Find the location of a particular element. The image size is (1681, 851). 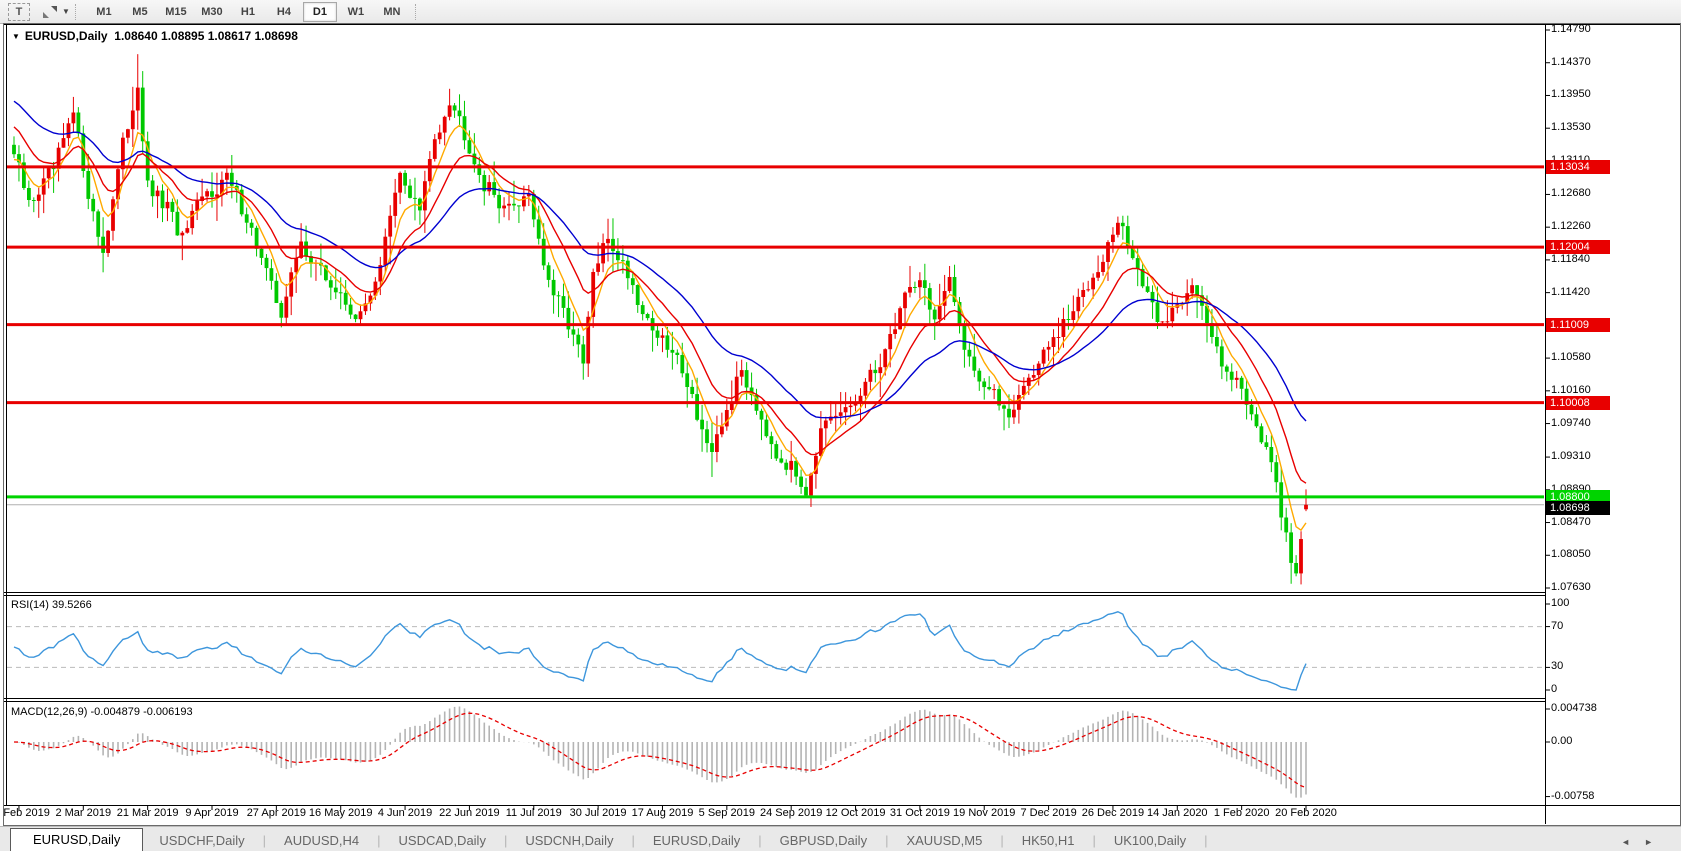

date-axis-label: 2 Mar 2019 is located at coordinates (83, 813).